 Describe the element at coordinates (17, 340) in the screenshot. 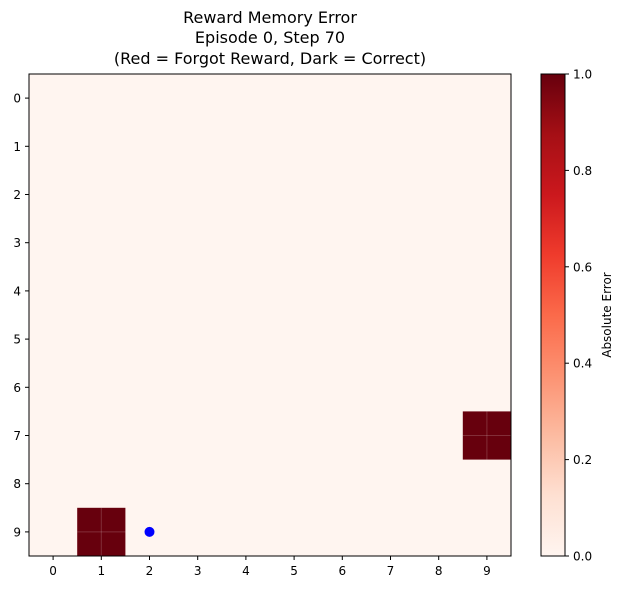

I see `y-tick-label-5: 5` at that location.